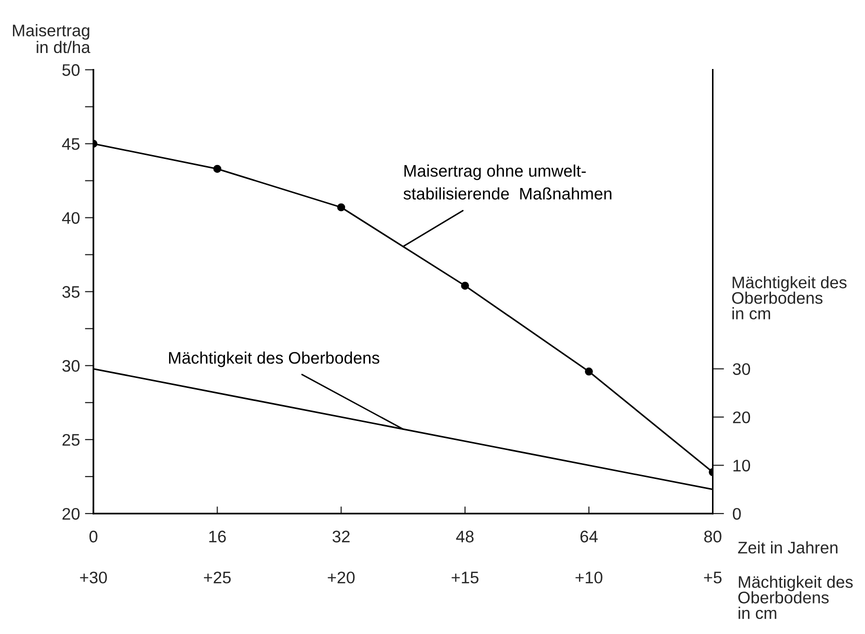 The image size is (865, 634). What do you see at coordinates (71, 70) in the screenshot?
I see `y-tick-label: 50` at bounding box center [71, 70].